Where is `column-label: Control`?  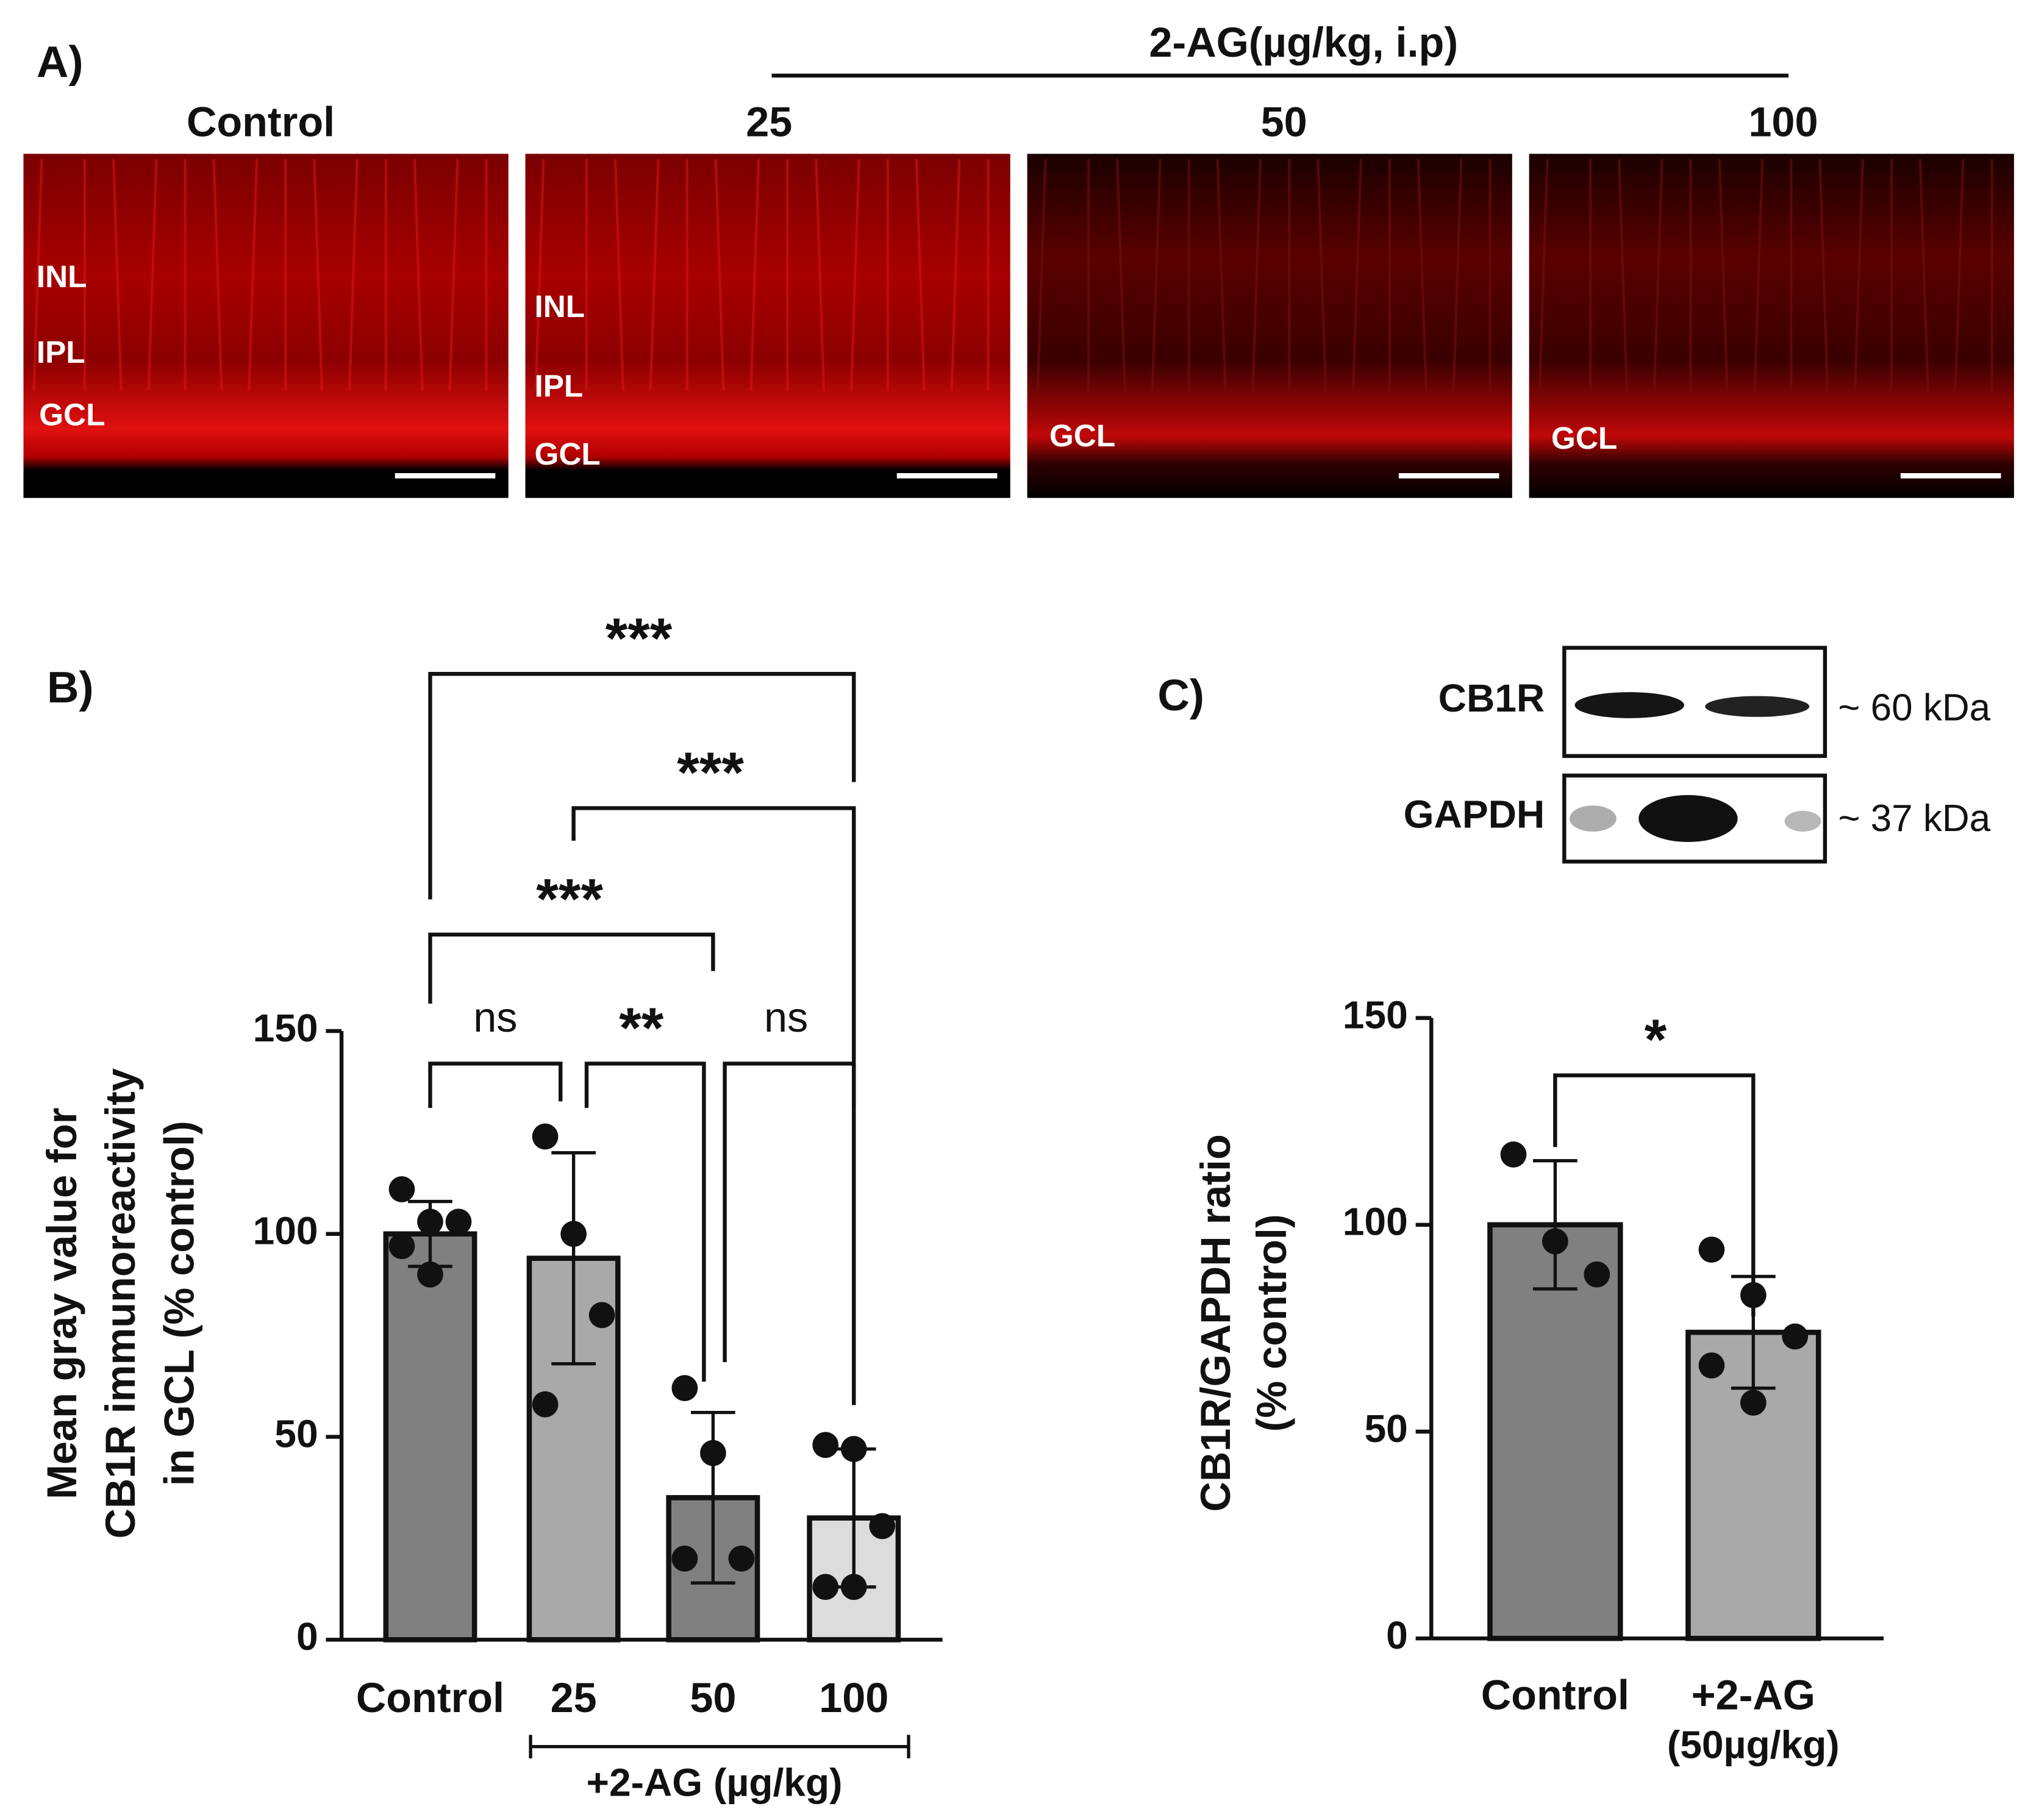 column-label: Control is located at coordinates (261, 122).